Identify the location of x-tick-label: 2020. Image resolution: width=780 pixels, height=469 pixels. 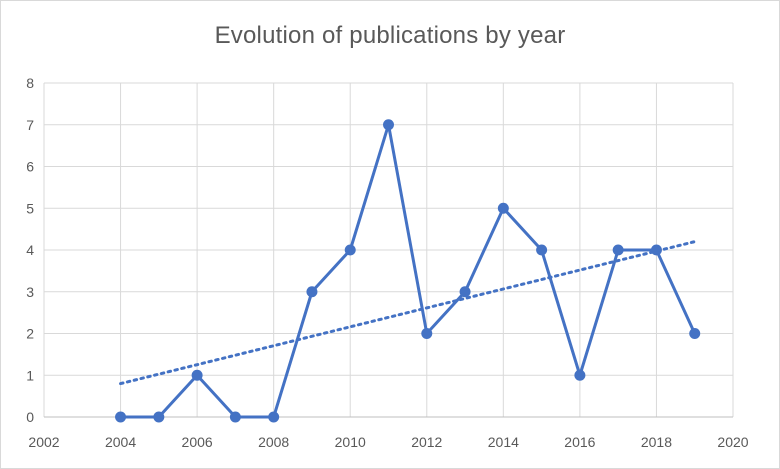
(732, 442).